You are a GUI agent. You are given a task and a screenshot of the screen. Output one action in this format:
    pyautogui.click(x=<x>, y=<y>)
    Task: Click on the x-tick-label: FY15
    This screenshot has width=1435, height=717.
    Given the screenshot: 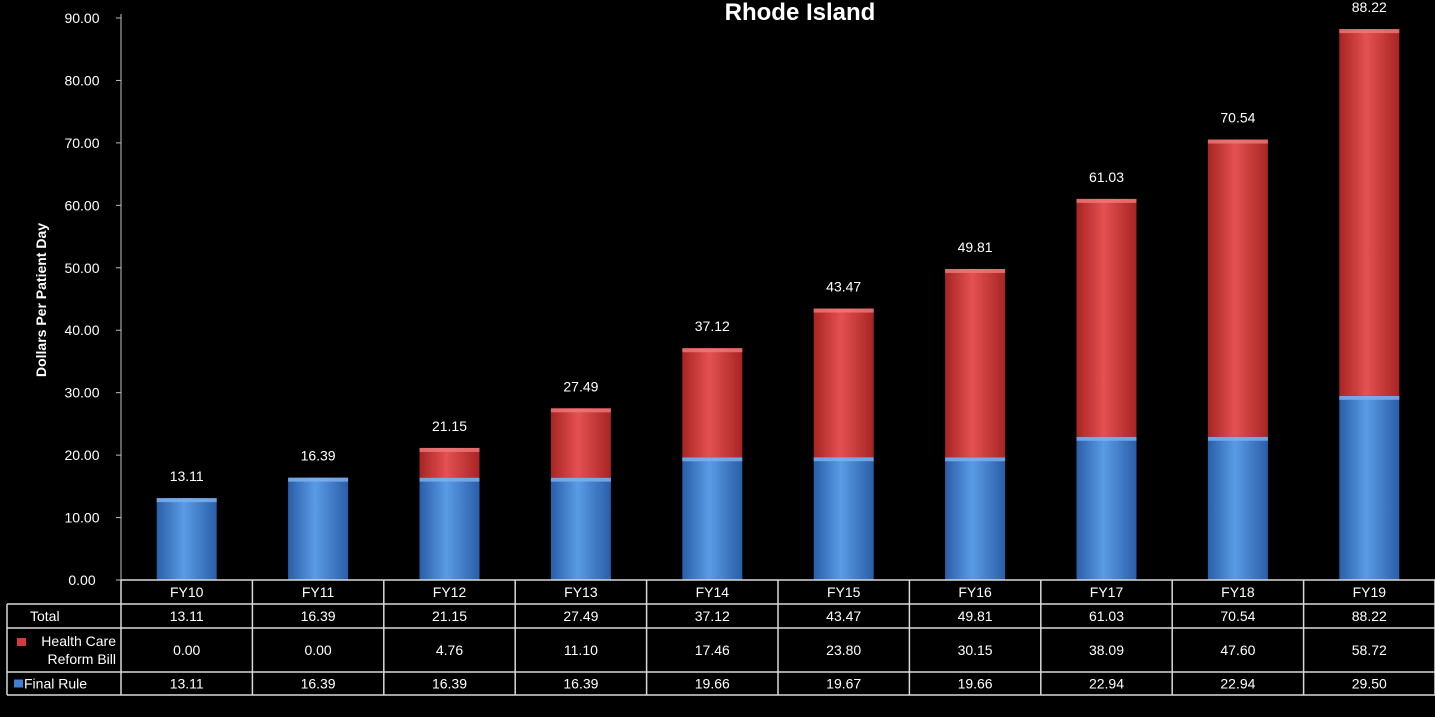 What is the action you would take?
    pyautogui.click(x=844, y=592)
    